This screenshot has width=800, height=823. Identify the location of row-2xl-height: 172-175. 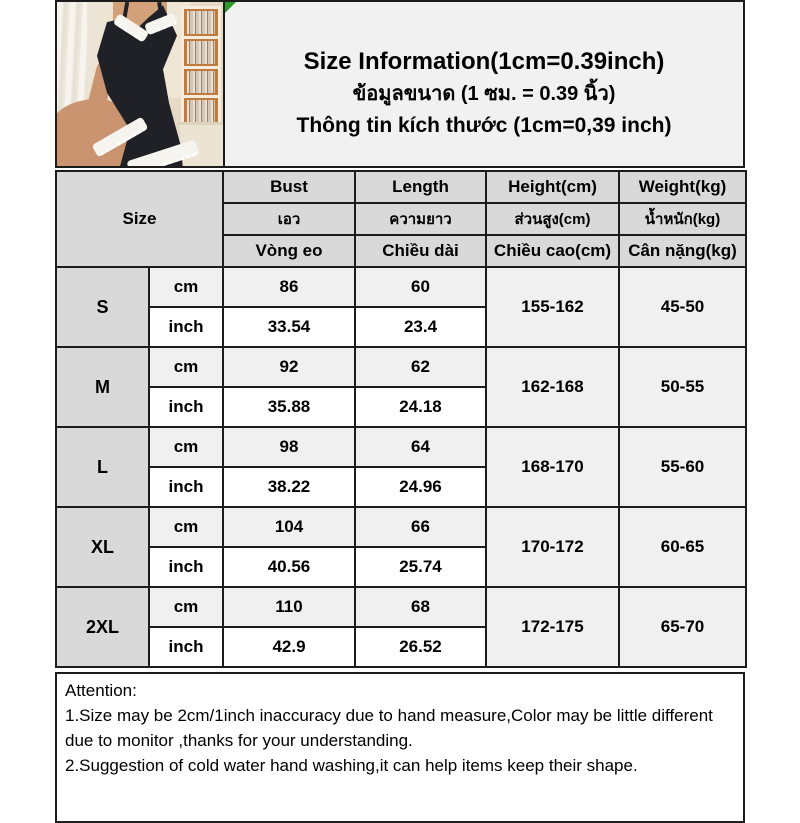
(552, 627).